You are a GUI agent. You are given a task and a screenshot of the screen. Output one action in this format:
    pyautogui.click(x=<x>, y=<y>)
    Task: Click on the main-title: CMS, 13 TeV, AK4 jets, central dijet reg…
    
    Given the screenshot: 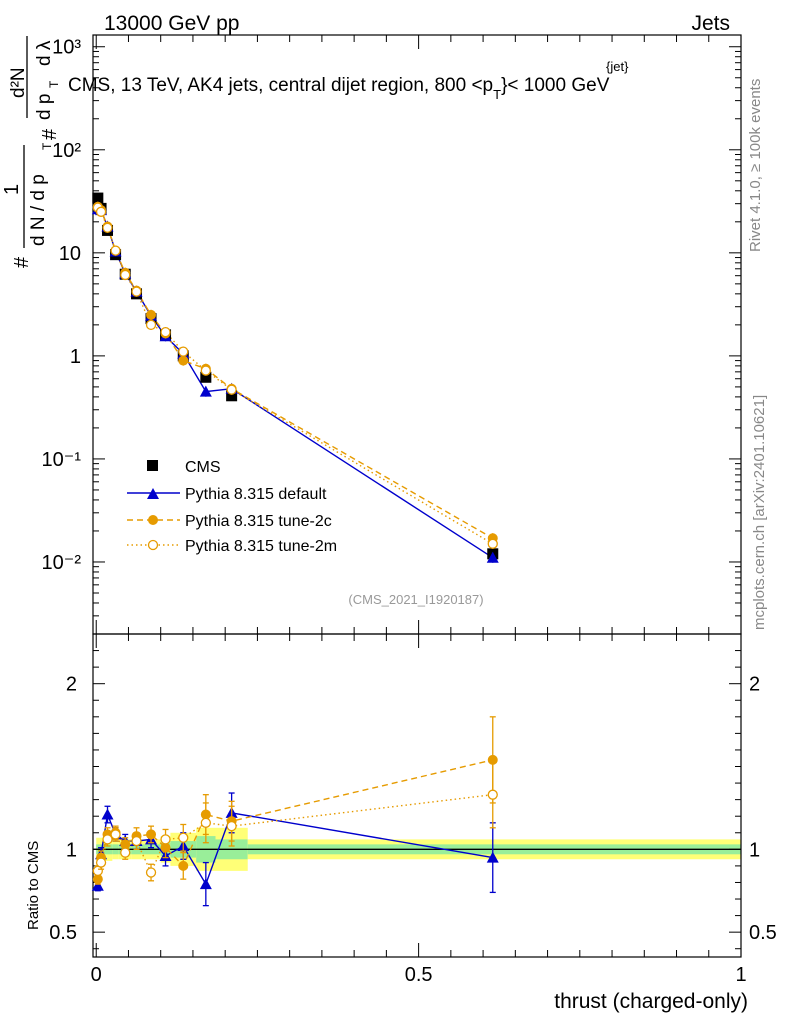 What is the action you would take?
    pyautogui.click(x=339, y=88)
    